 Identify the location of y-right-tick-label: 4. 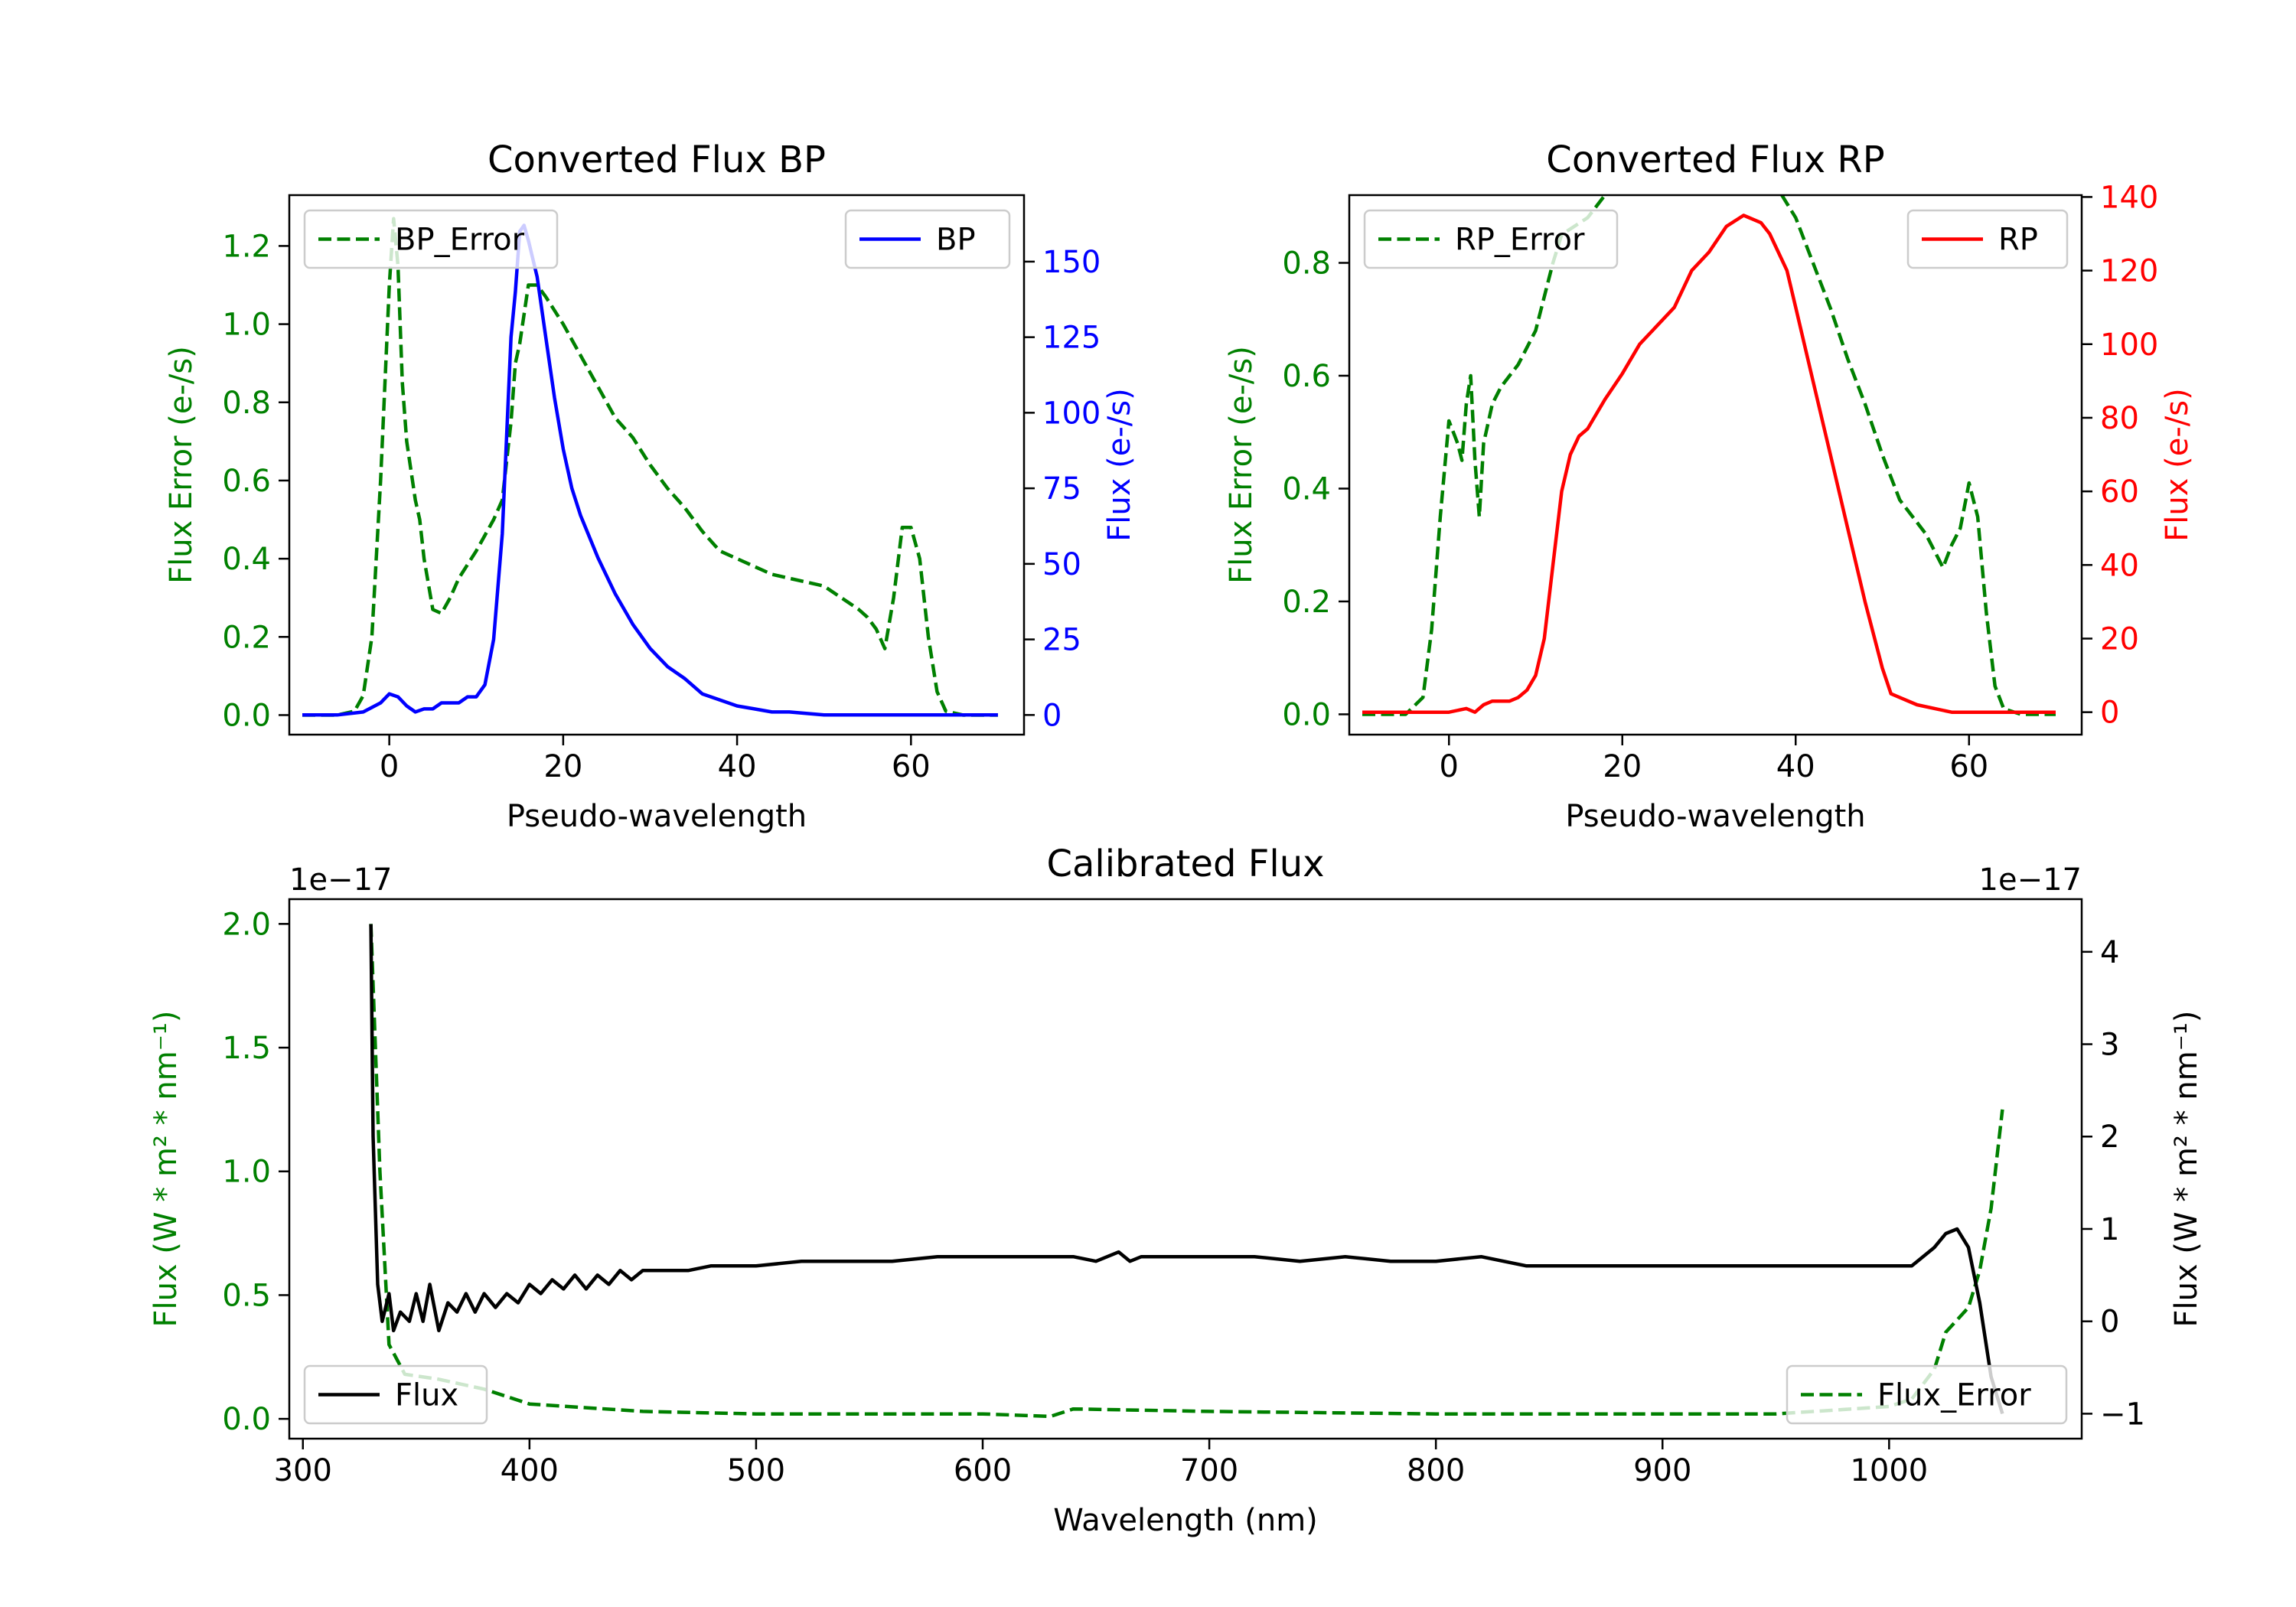
(2109, 952).